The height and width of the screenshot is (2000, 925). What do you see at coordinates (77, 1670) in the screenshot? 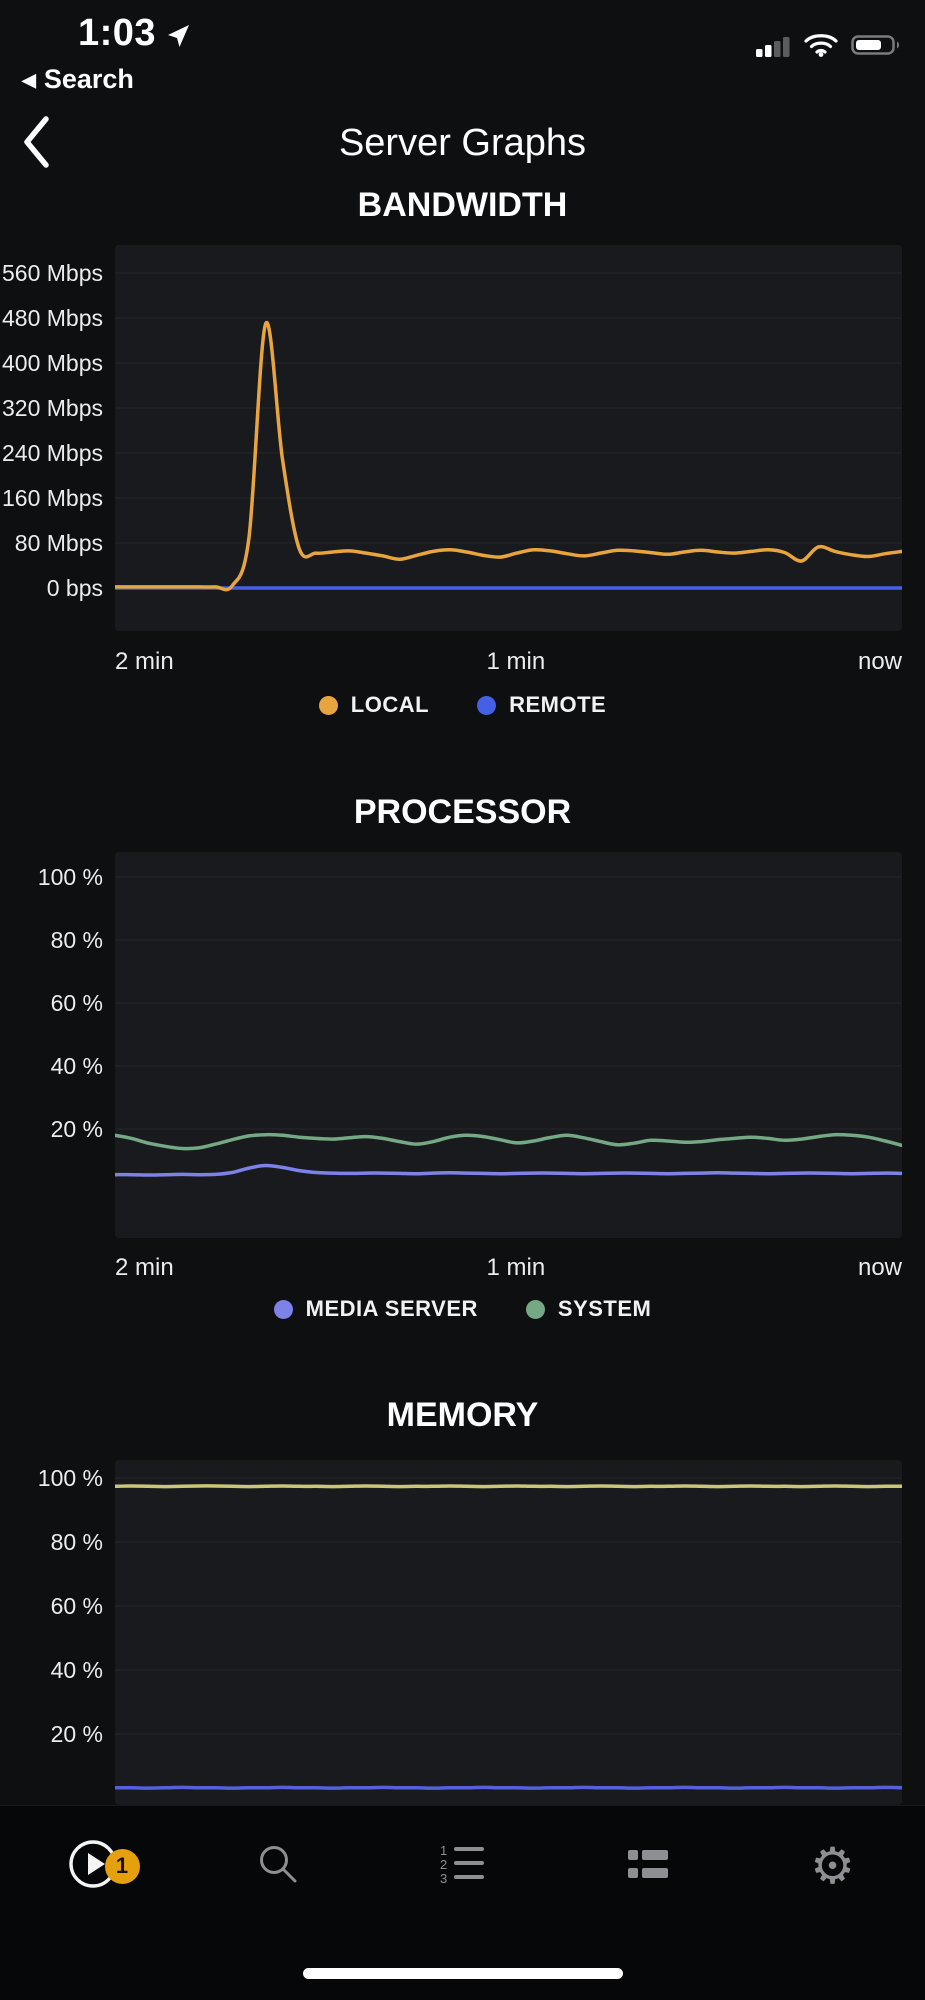
I see `memory-y-tick-label: 40 %` at bounding box center [77, 1670].